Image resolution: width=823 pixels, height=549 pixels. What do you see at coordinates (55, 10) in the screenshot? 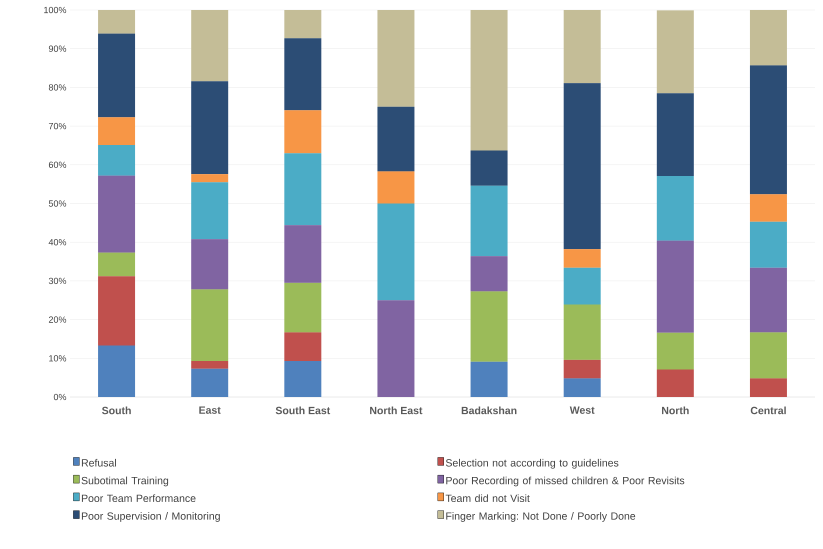
I see `y-tick-label: 100%` at bounding box center [55, 10].